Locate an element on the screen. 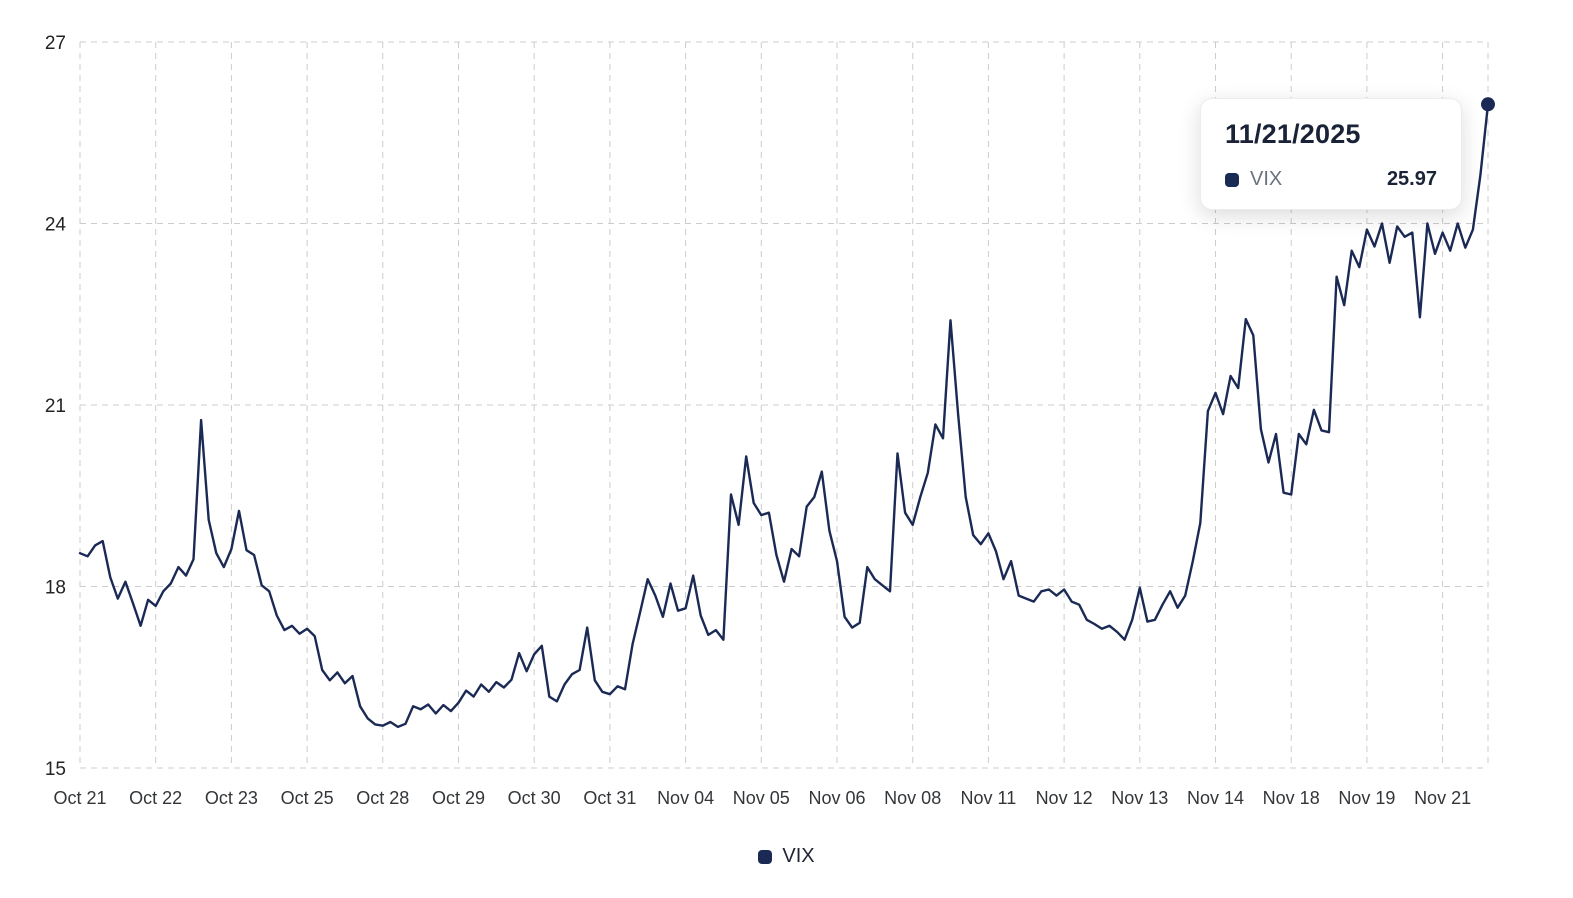 The height and width of the screenshot is (898, 1573). svg-text: Nov 14 is located at coordinates (1215, 798).